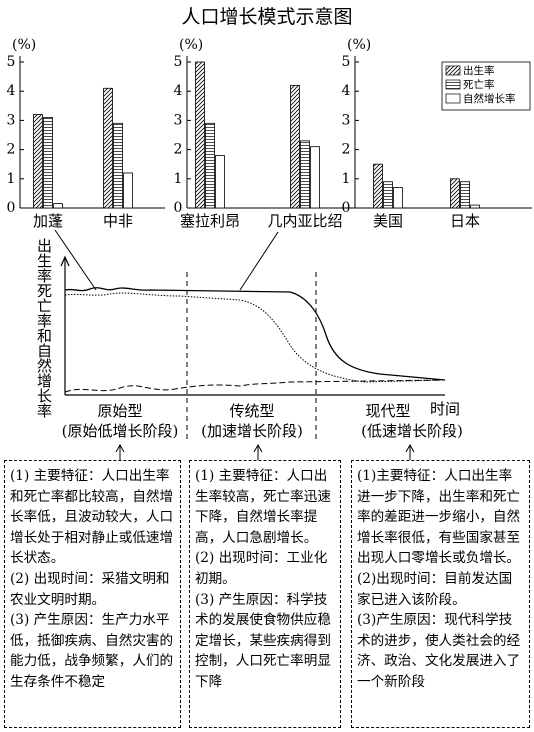 This screenshot has width=534, height=732. Describe the element at coordinates (90, 589) in the screenshot. I see `box-line: (2) 出现时间：采猎文明和农业文明时期。` at that location.